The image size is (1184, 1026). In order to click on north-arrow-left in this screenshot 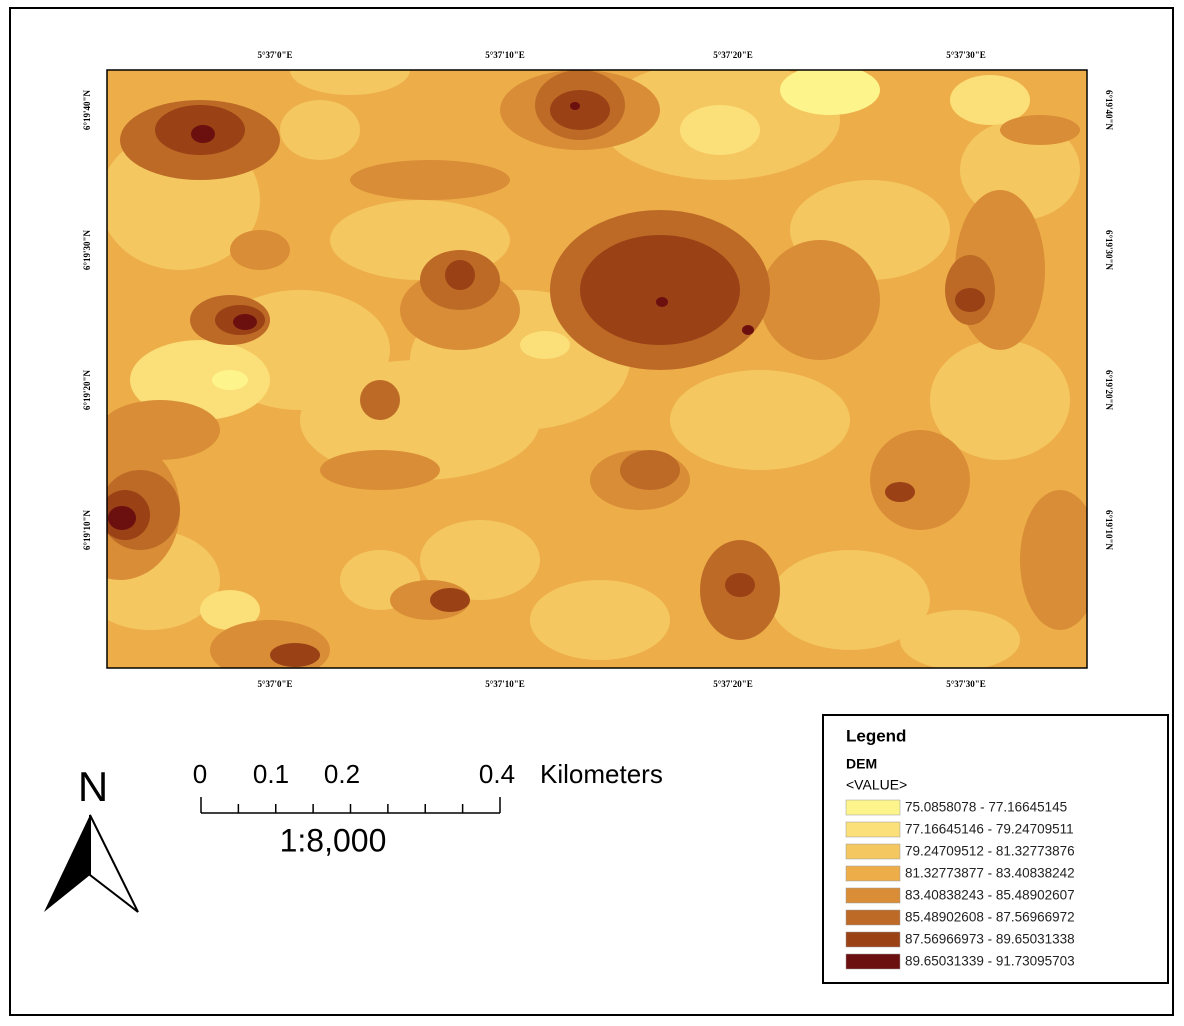, I will do `click(67, 863)`.